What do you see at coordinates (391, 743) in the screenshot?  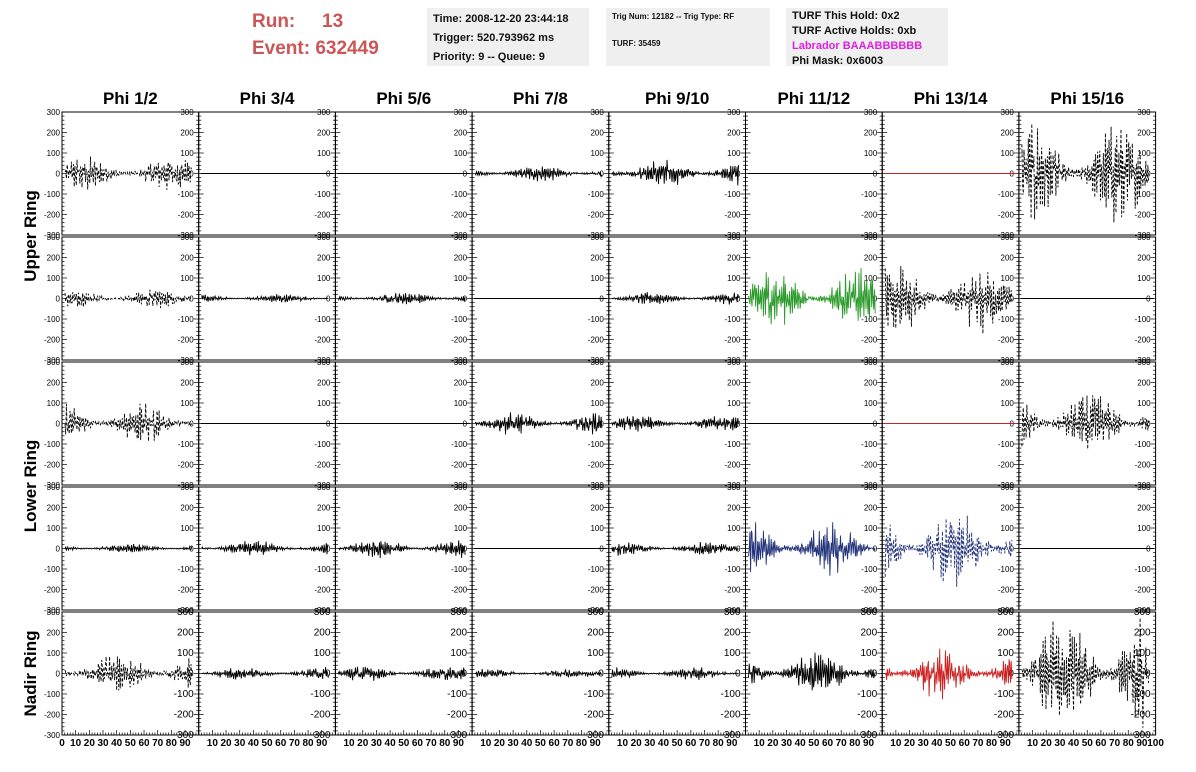 I see `x-tick-label: 40` at bounding box center [391, 743].